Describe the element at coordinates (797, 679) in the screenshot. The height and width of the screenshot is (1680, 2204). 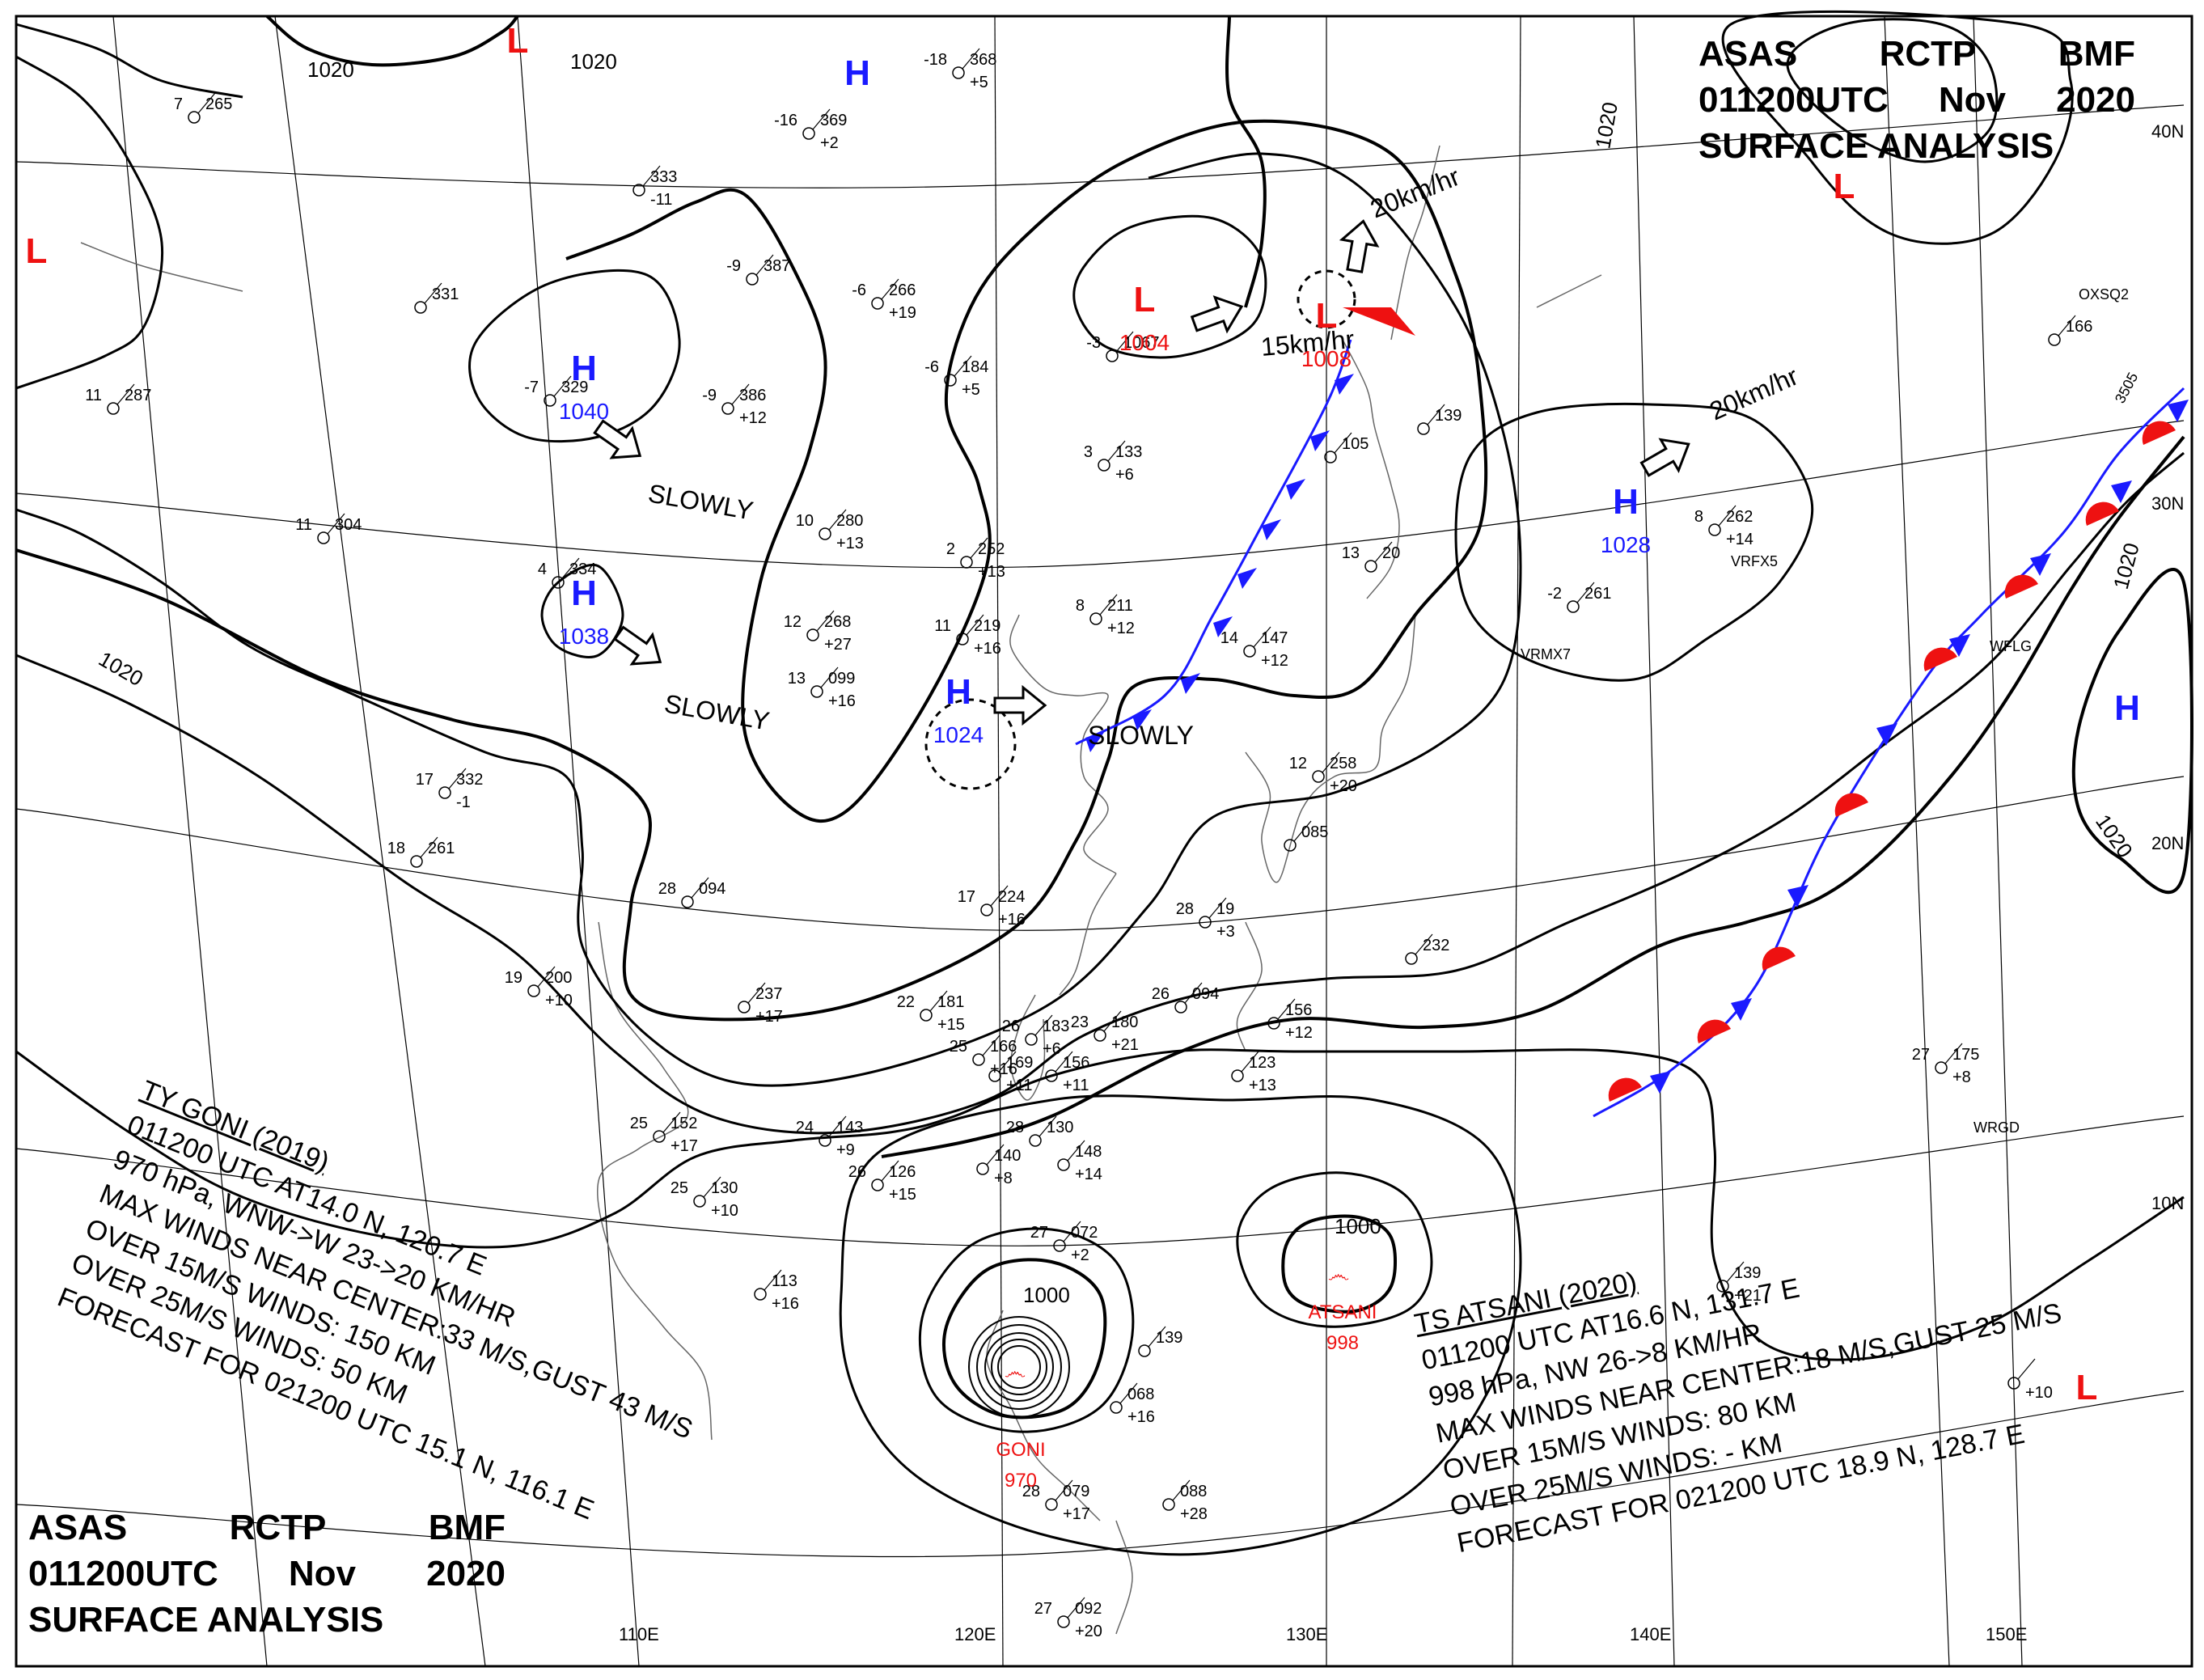
I see `station-temperature: 13` at that location.